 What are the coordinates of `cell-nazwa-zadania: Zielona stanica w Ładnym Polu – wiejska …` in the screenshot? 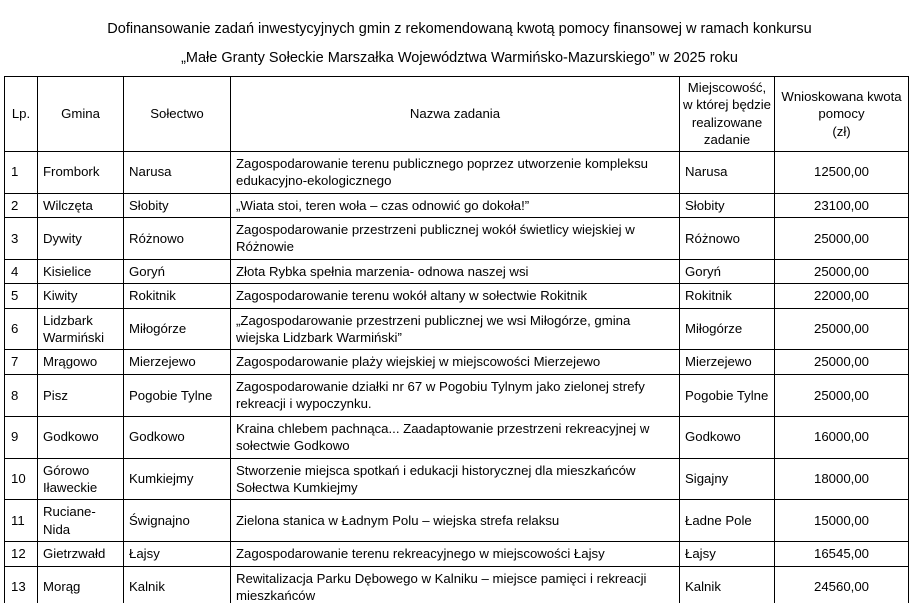 It's located at (455, 521).